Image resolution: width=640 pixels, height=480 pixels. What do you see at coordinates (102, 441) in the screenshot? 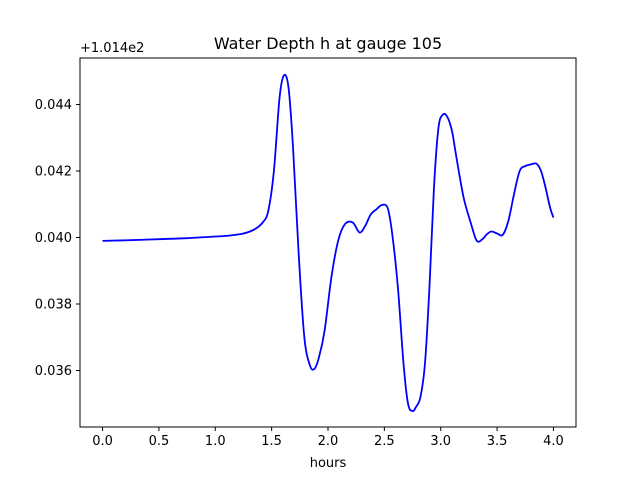
I see `x-tick-label: 0.0` at bounding box center [102, 441].